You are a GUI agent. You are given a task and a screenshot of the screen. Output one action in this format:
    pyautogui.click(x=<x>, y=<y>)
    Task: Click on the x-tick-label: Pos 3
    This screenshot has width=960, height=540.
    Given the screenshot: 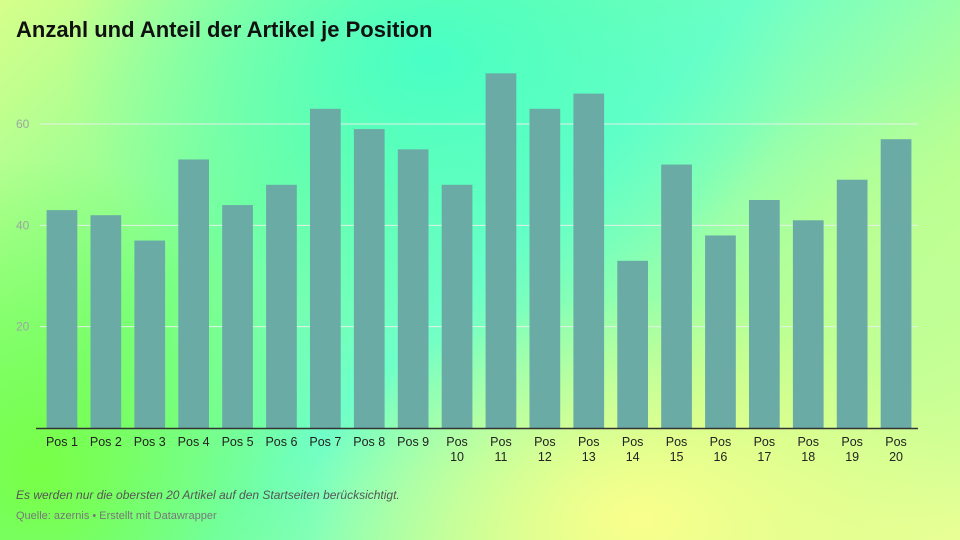 What is the action you would take?
    pyautogui.click(x=150, y=442)
    